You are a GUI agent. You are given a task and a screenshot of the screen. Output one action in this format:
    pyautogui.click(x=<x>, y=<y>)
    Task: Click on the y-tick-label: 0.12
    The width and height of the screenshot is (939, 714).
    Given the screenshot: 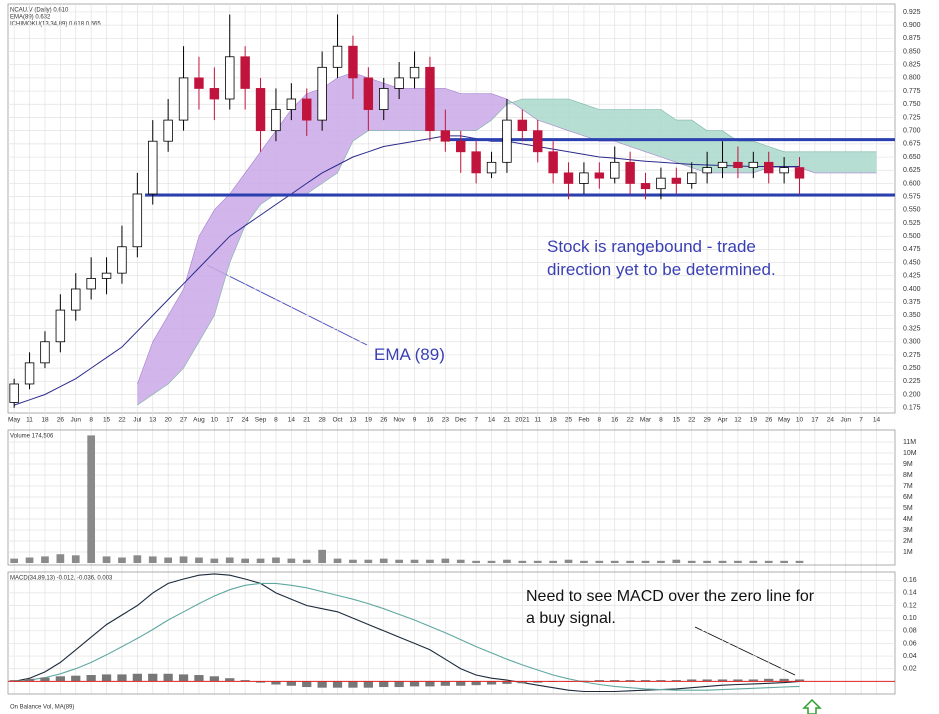 What is the action you would take?
    pyautogui.click(x=910, y=605)
    